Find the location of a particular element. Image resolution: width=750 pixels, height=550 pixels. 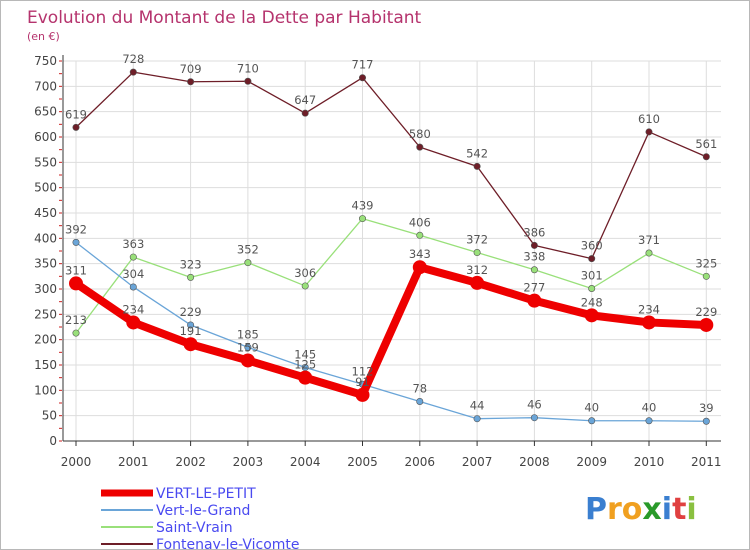

data-label: 301 is located at coordinates (592, 275).